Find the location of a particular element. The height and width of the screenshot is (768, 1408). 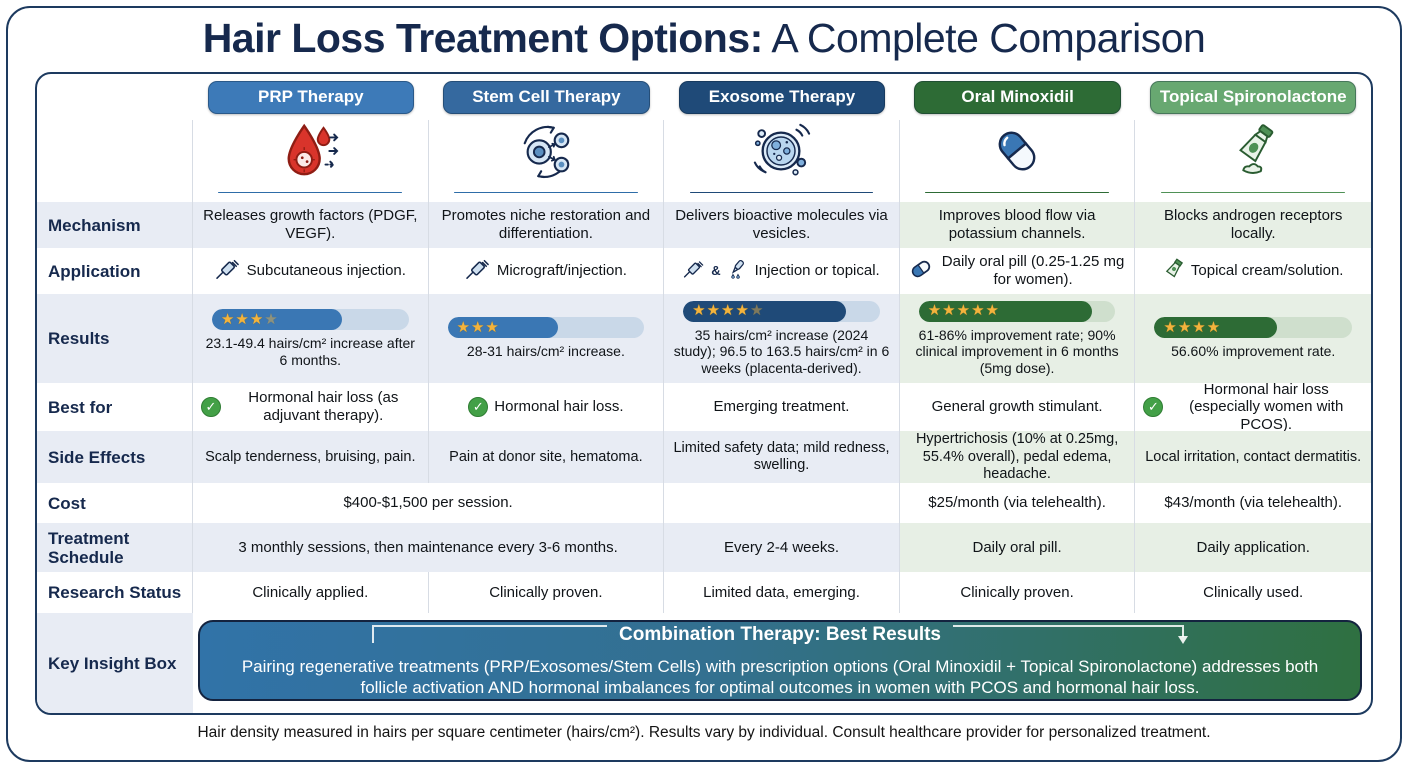

header-cell-stem: Stem Cell Therapy is located at coordinates (547, 97).